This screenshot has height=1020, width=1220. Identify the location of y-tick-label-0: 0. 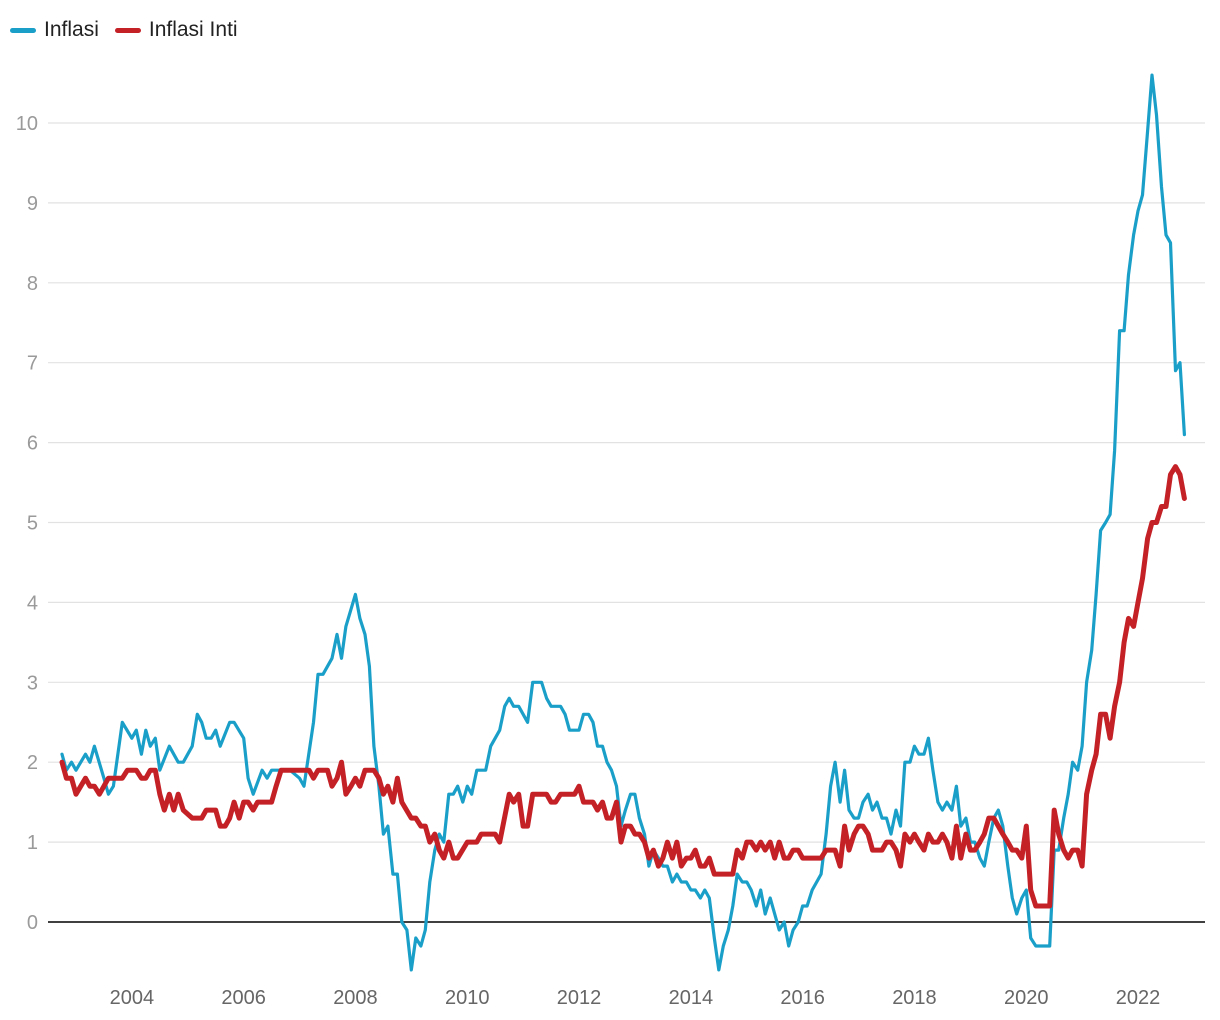
(32, 923).